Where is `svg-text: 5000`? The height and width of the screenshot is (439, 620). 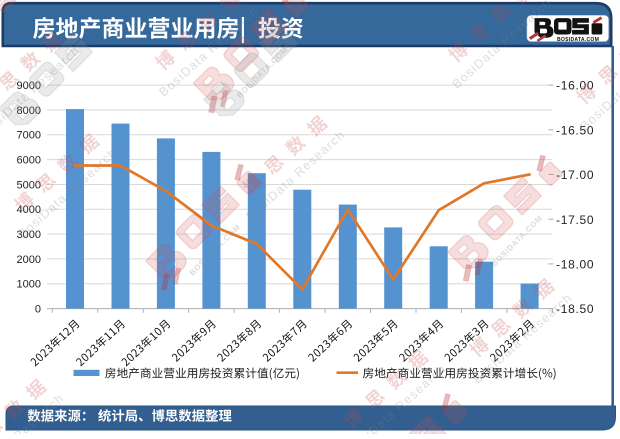 svg-text: 5000 is located at coordinates (29, 185).